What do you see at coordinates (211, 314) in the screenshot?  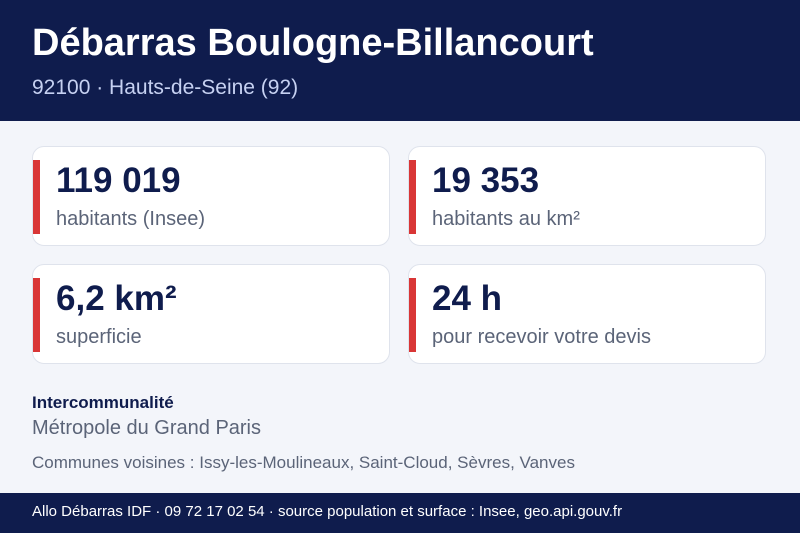 I see `stat-card-area: 6,2 km² superficie` at bounding box center [211, 314].